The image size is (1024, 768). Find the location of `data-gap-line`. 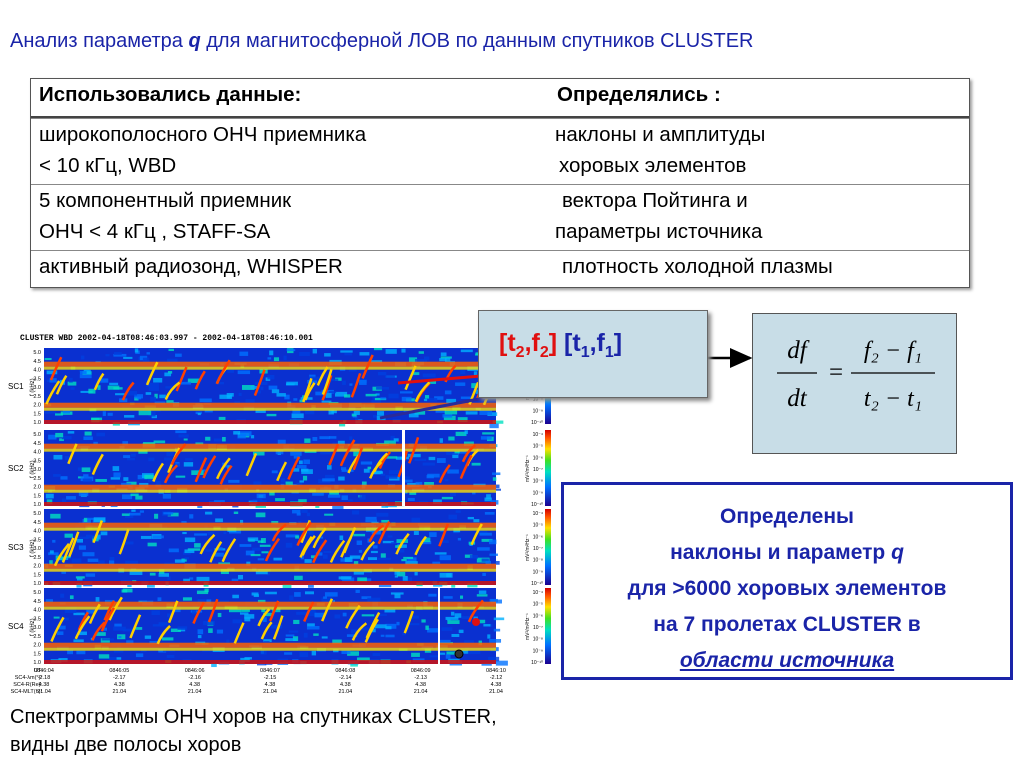

data-gap-line is located at coordinates (403, 468).